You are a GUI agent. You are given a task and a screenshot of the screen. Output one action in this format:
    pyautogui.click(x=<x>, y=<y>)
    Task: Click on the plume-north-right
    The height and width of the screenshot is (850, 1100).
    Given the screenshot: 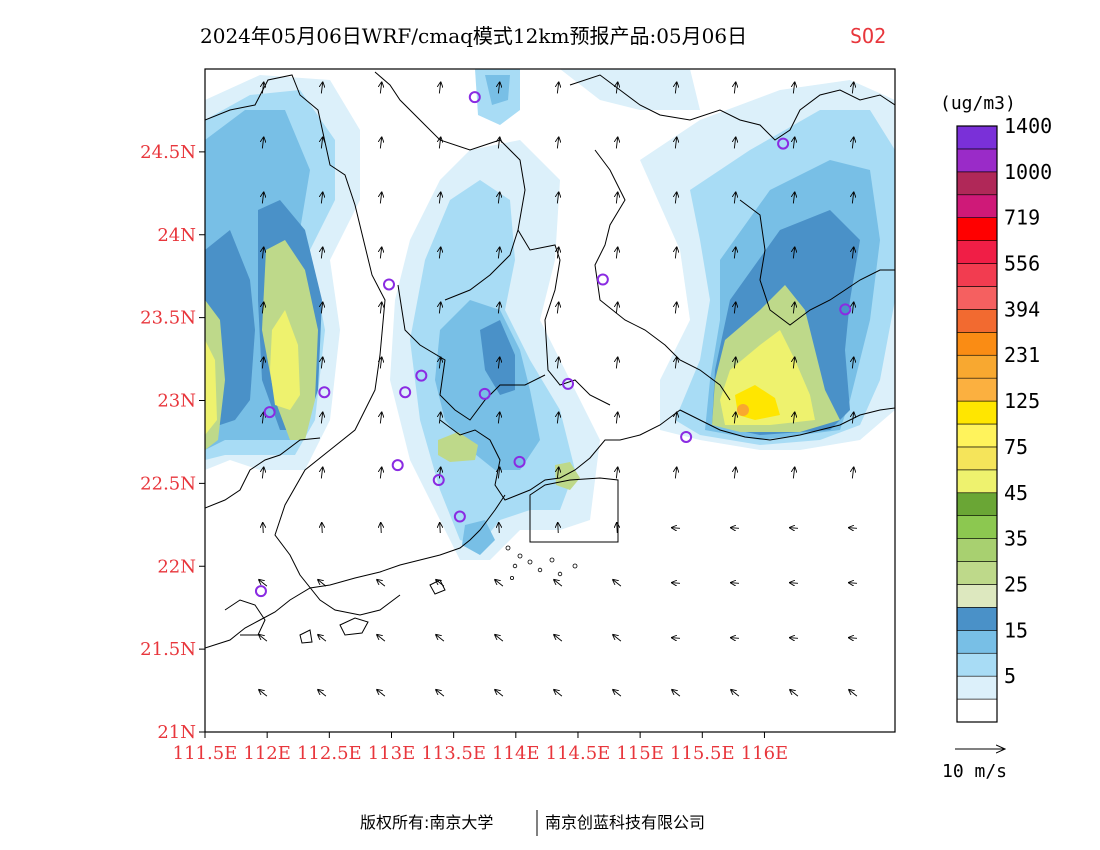 What is the action you would take?
    pyautogui.click(x=630, y=89)
    